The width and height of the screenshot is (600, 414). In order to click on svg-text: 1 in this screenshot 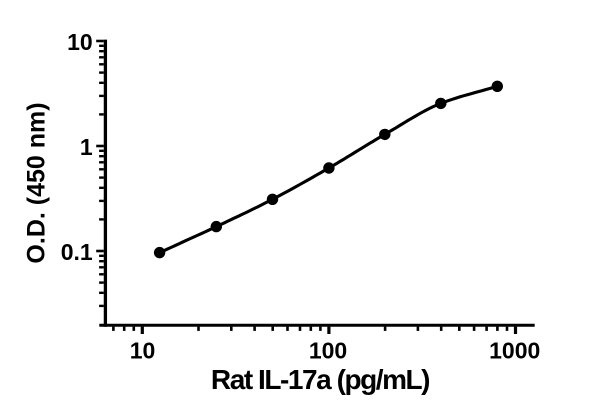, I will do `click(86, 147)`.